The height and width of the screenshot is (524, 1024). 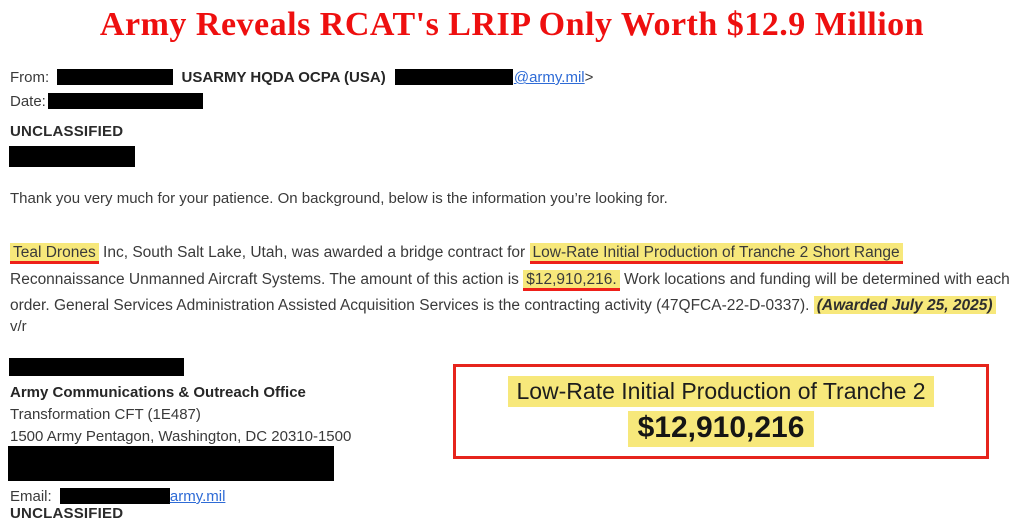 I want to click on army-mil-link: army.mil, so click(x=197, y=496).